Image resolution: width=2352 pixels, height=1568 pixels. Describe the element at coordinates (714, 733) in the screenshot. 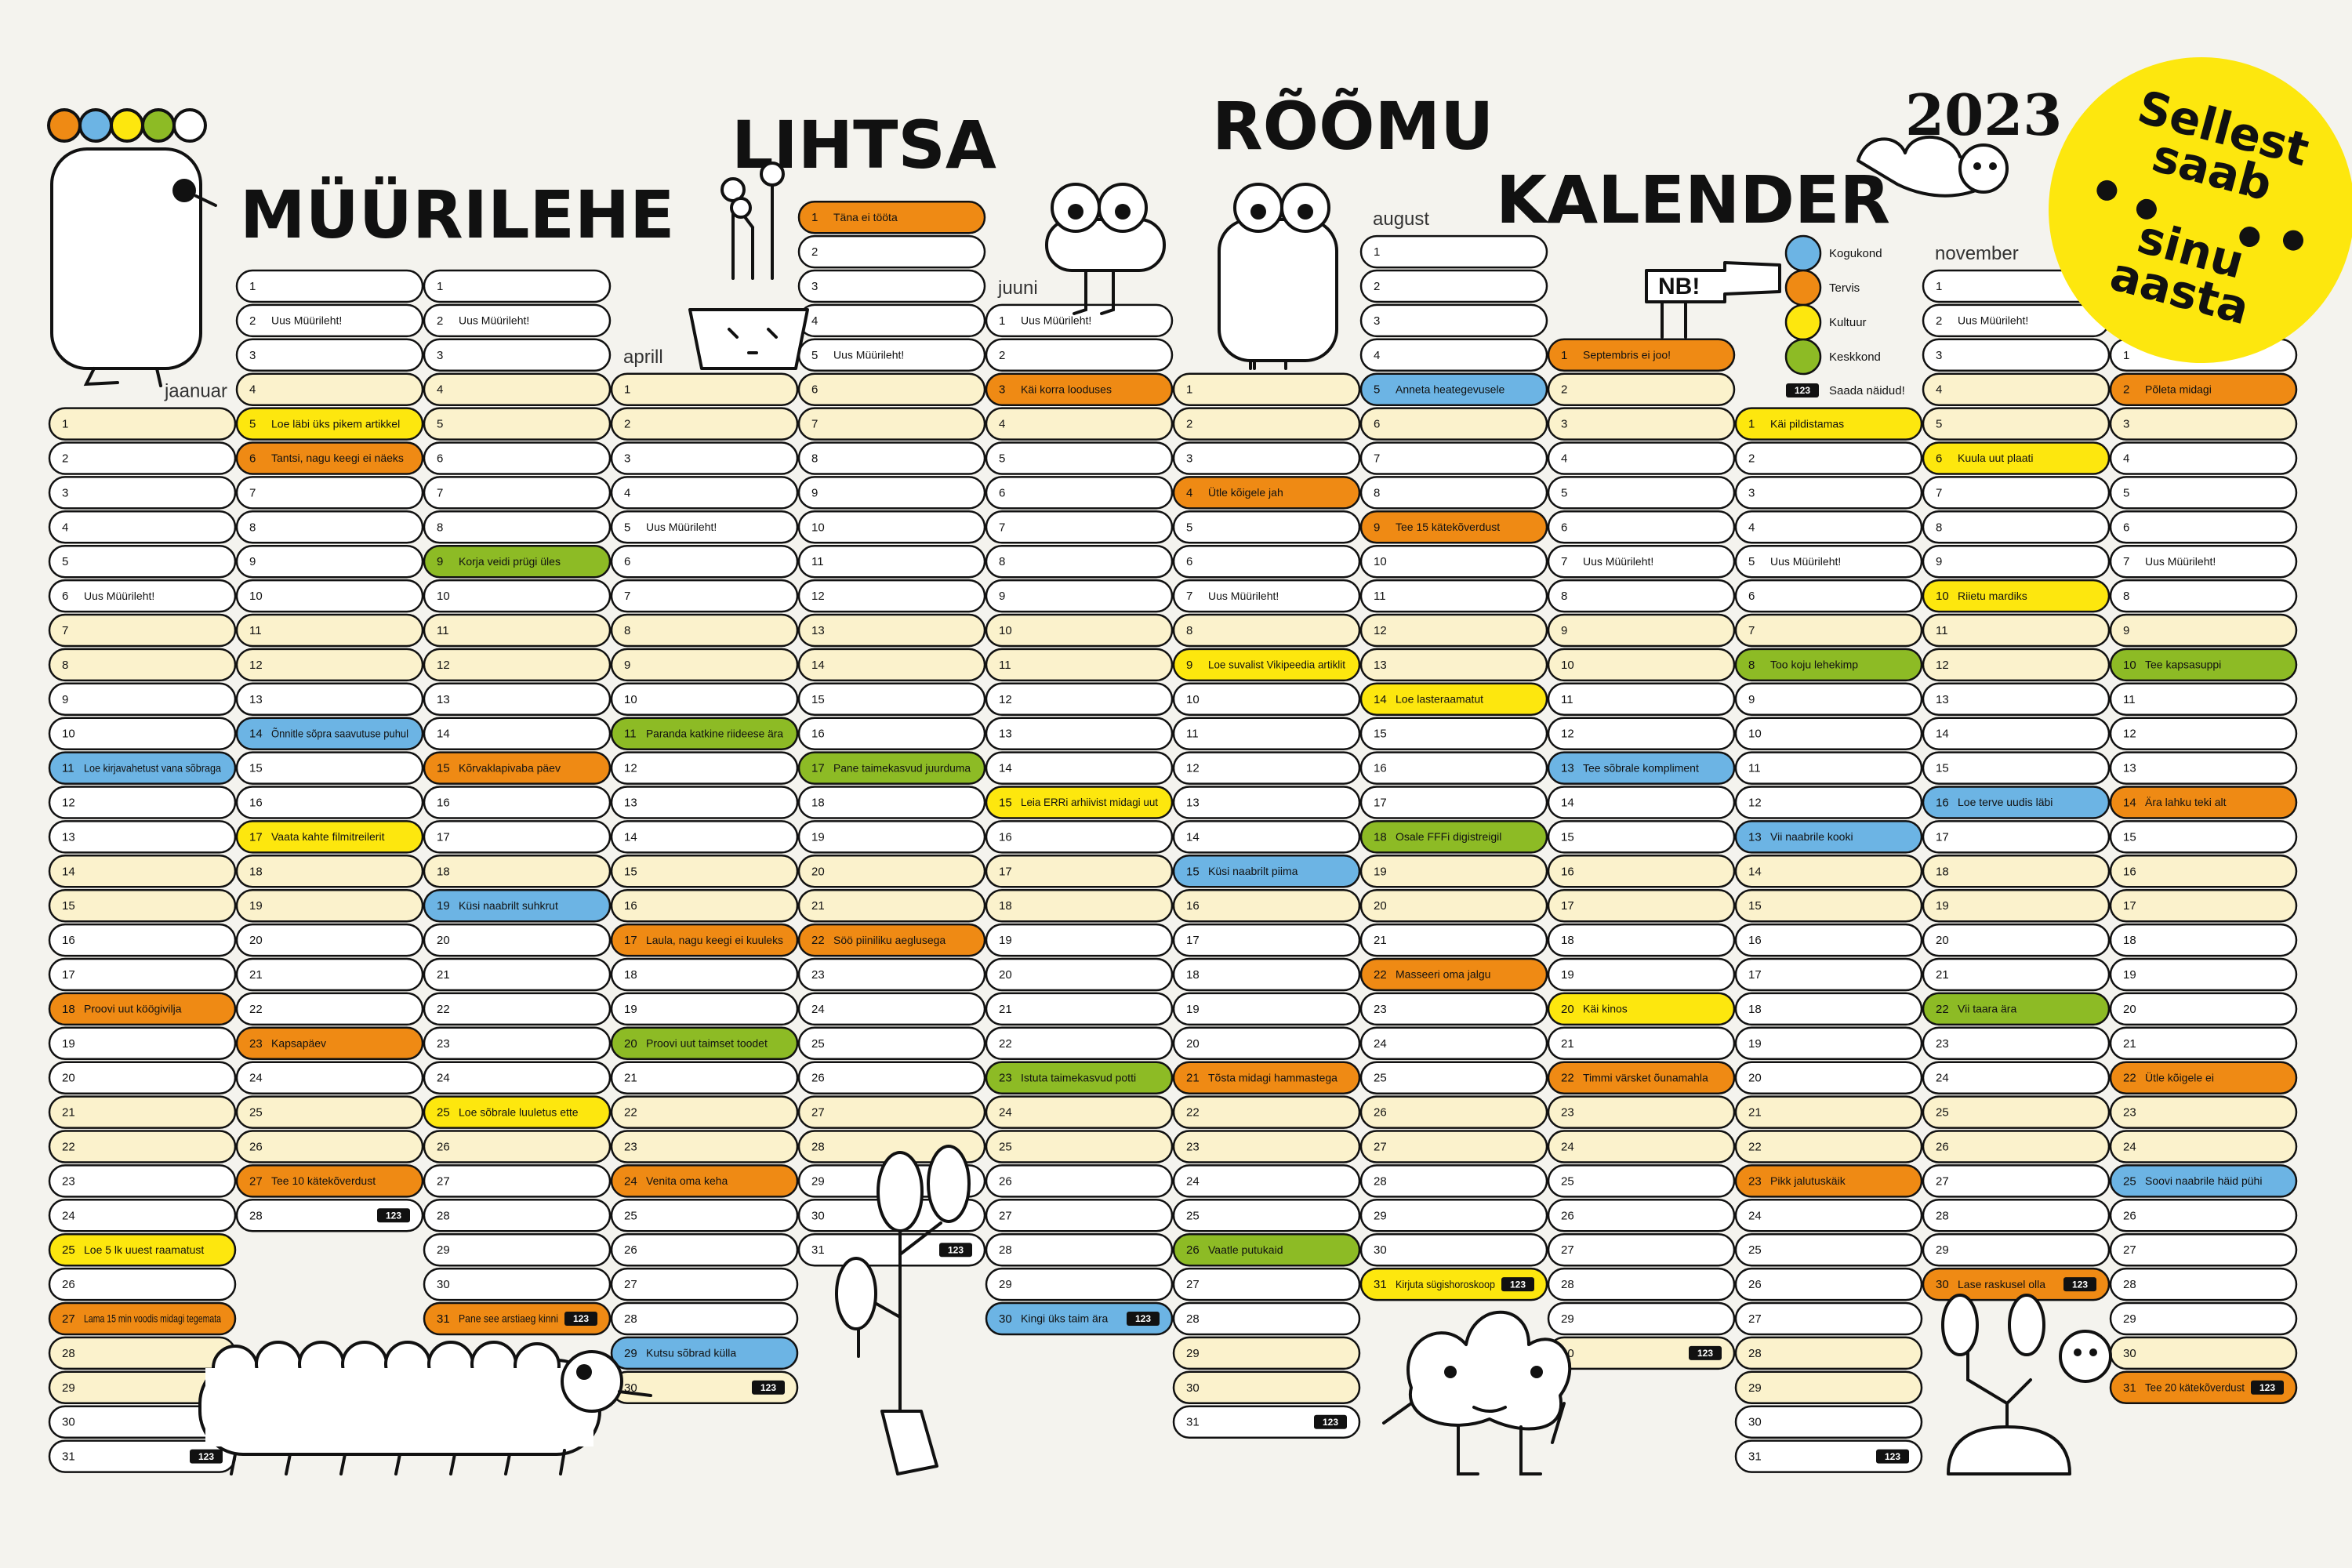

I see `event-text: Paranda katkine riideese ära` at that location.